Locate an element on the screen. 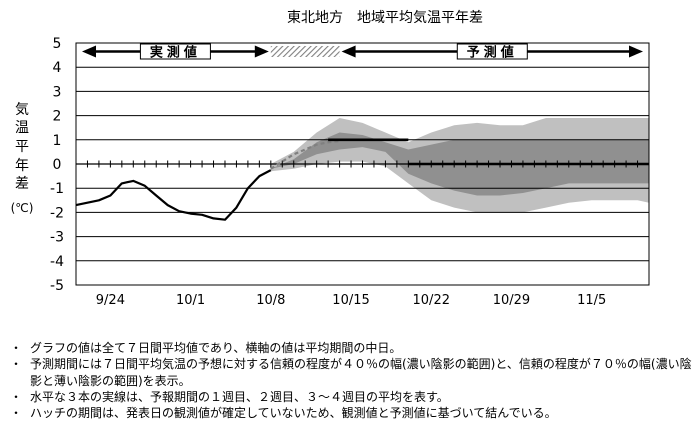  y-tick-label: -3 is located at coordinates (57, 238).